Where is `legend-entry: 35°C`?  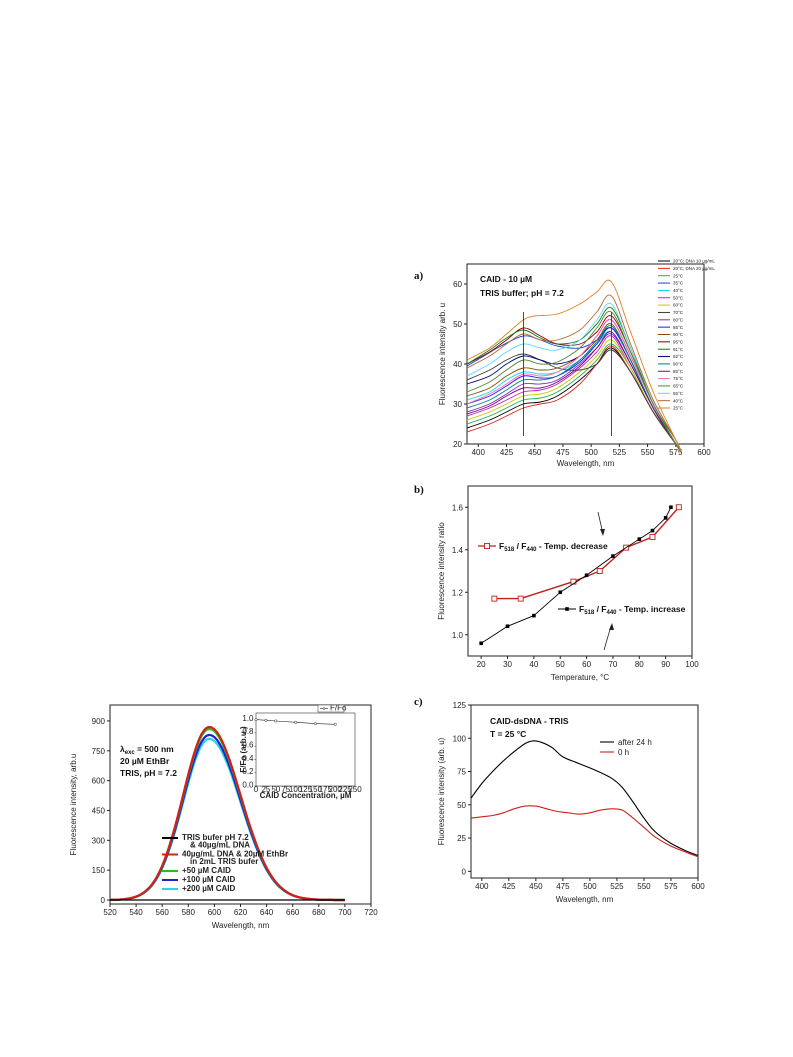
legend-entry: 35°C is located at coordinates (678, 283).